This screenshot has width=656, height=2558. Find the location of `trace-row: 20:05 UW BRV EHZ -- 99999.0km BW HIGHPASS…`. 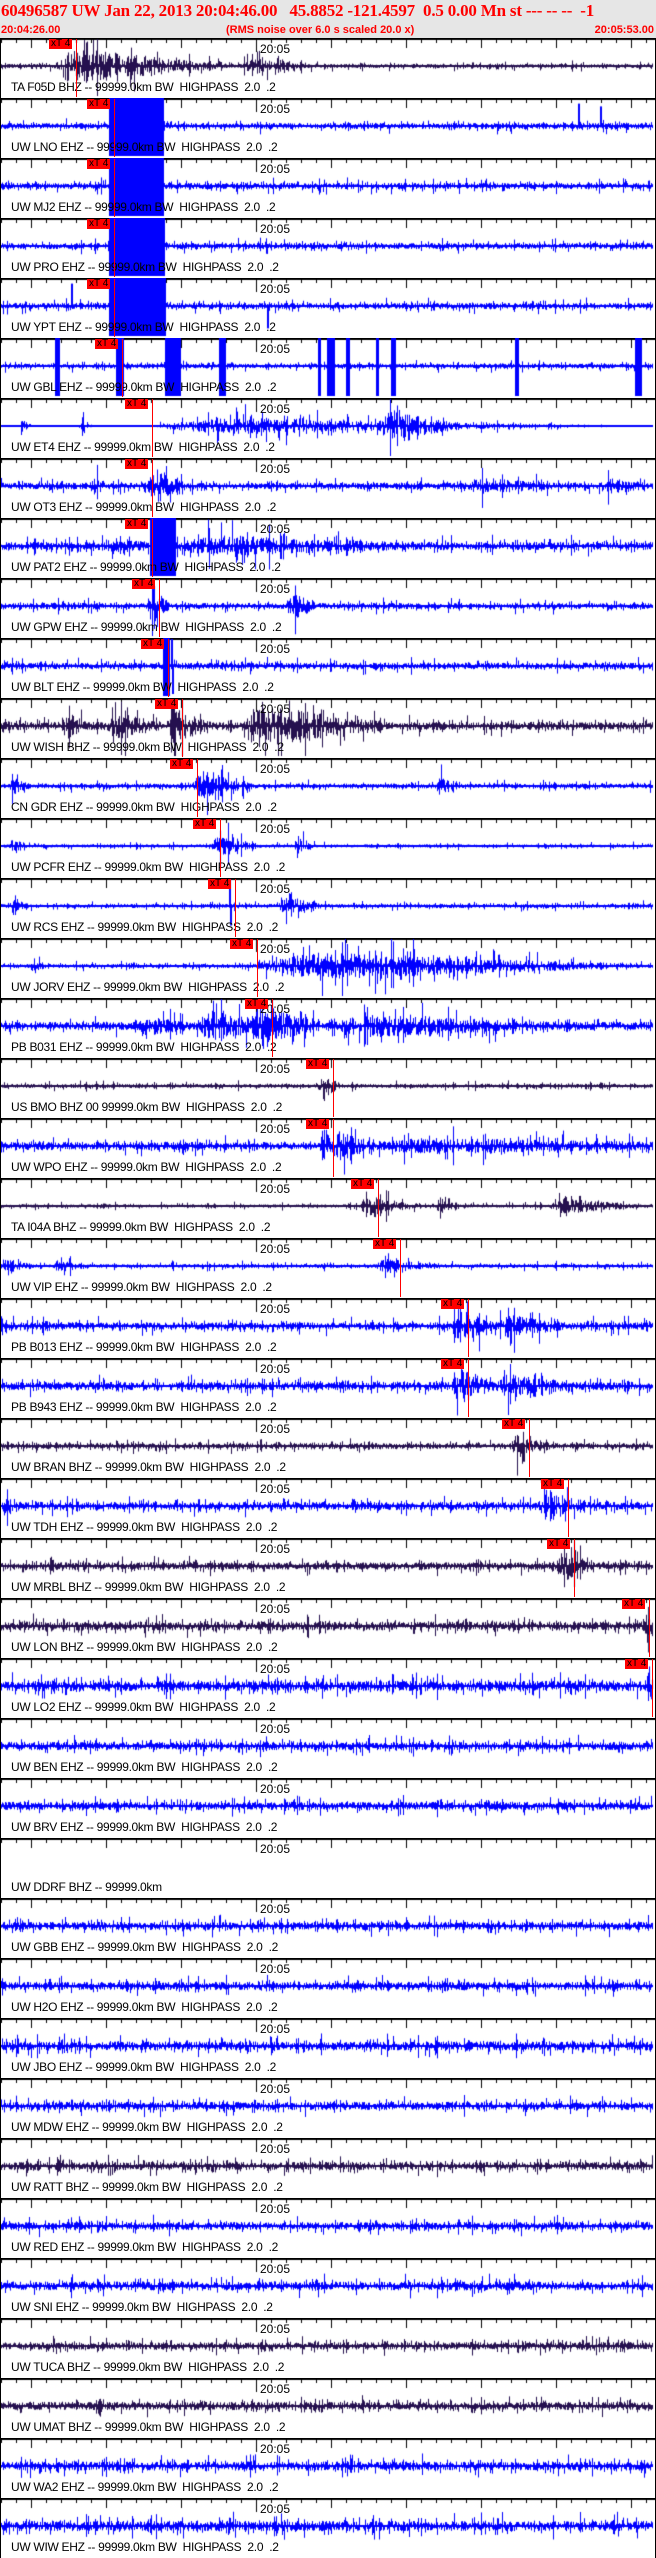

trace-row: 20:05 UW BRV EHZ -- 99999.0km BW HIGHPASS… is located at coordinates (328, 1808).